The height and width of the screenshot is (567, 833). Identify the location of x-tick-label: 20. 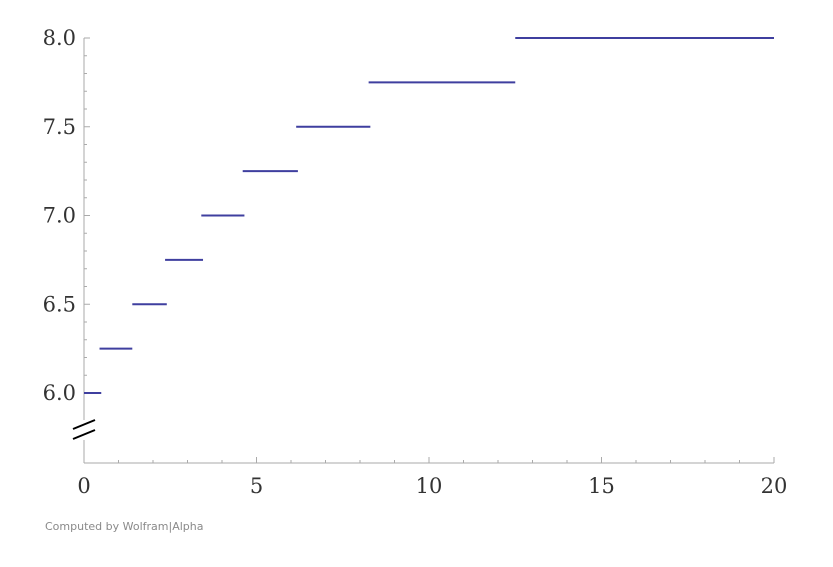
(774, 486).